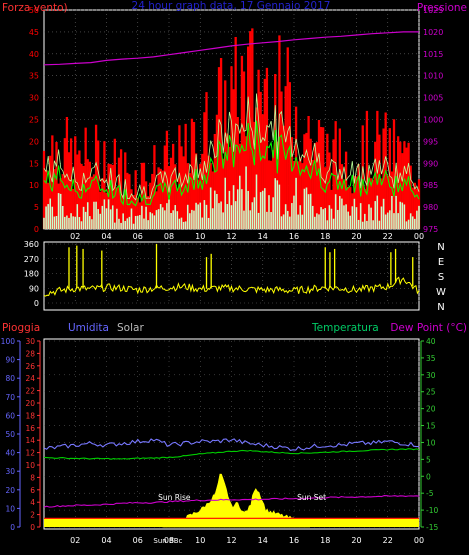 This screenshot has width=469, height=555. I want to click on legend-temperature: Temperatura, so click(345, 328).